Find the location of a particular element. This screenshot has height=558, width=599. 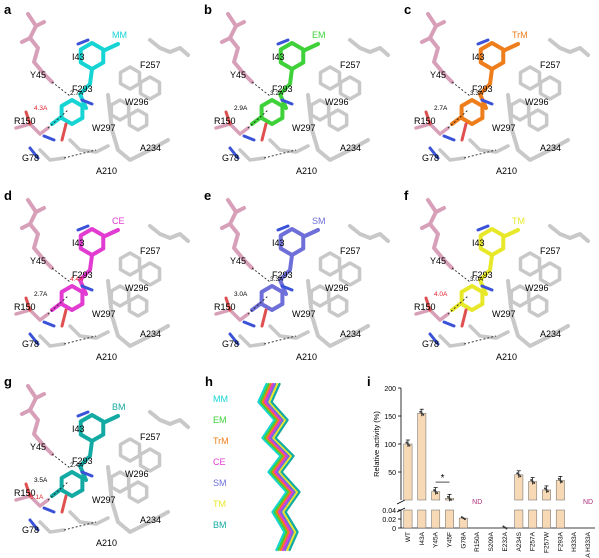

x-tick-label: H333A is located at coordinates (574, 541).